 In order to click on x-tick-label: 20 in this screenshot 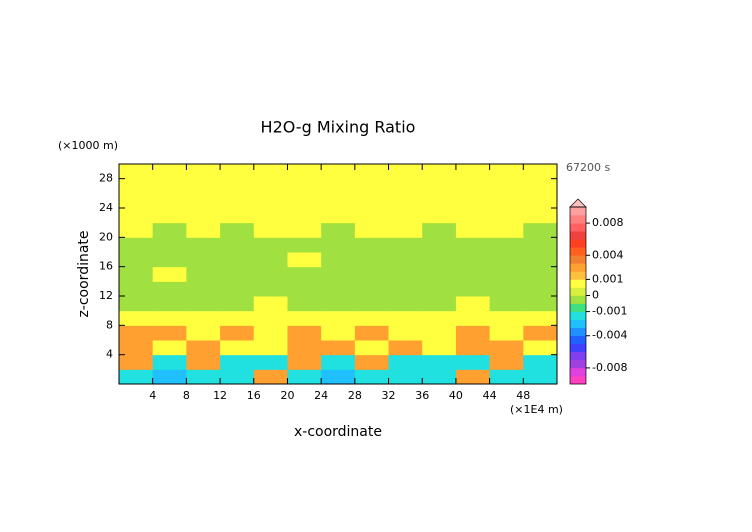, I will do `click(287, 395)`.